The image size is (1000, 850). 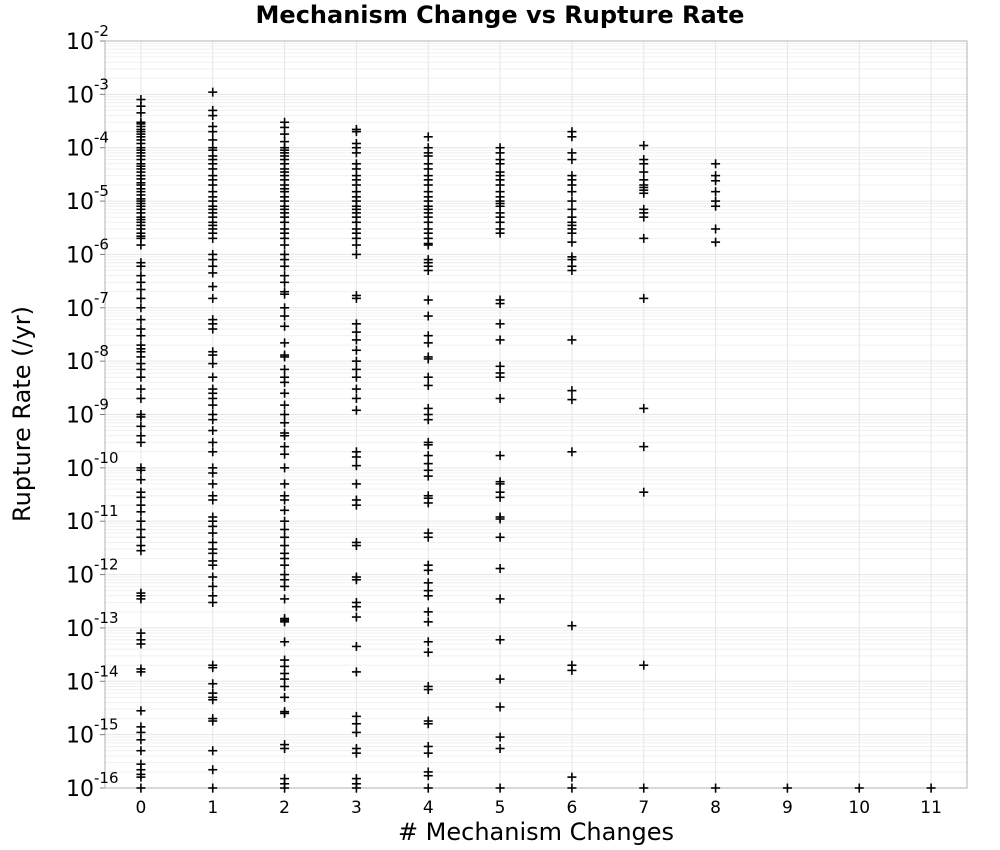 What do you see at coordinates (92, 785) in the screenshot?
I see `y-tick-label: 10-16` at bounding box center [92, 785].